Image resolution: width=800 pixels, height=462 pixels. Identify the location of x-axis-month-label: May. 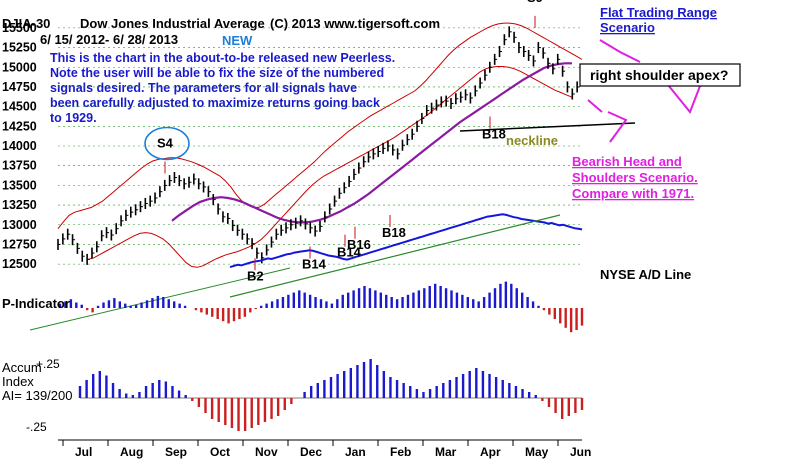
(537, 452).